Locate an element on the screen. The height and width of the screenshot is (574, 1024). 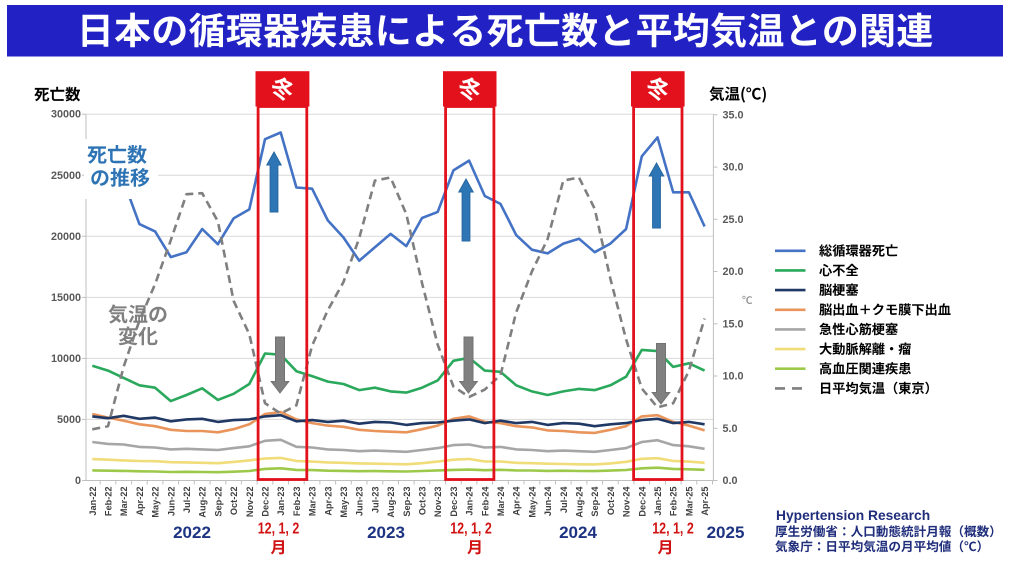
svg-text: Nov-23 is located at coordinates (438, 502).